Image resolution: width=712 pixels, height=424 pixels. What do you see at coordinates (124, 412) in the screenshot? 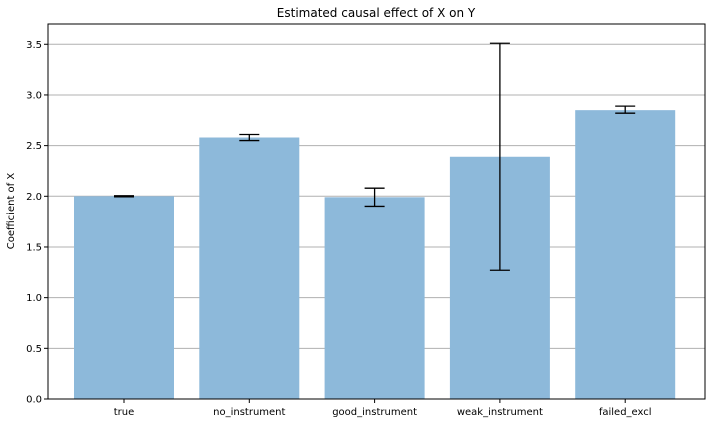
I see `x-tick-label: true` at bounding box center [124, 412].